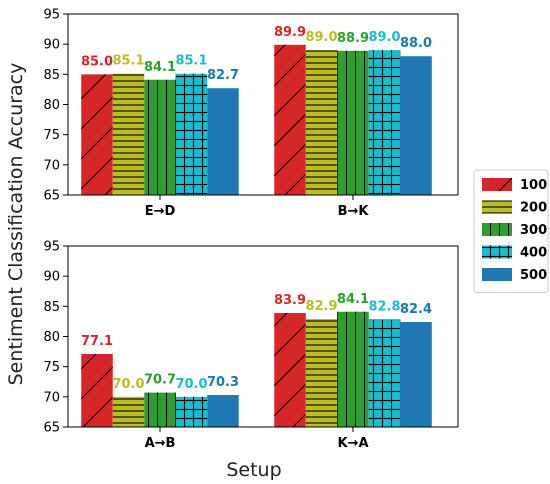 This screenshot has width=550, height=484. What do you see at coordinates (416, 43) in the screenshot?
I see `data-label: 88.0` at bounding box center [416, 43].